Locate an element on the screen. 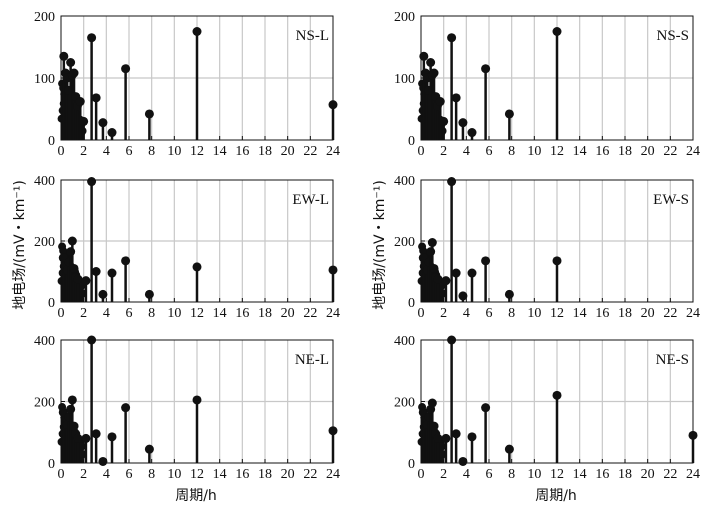  panel-title: NS-S is located at coordinates (672, 36).